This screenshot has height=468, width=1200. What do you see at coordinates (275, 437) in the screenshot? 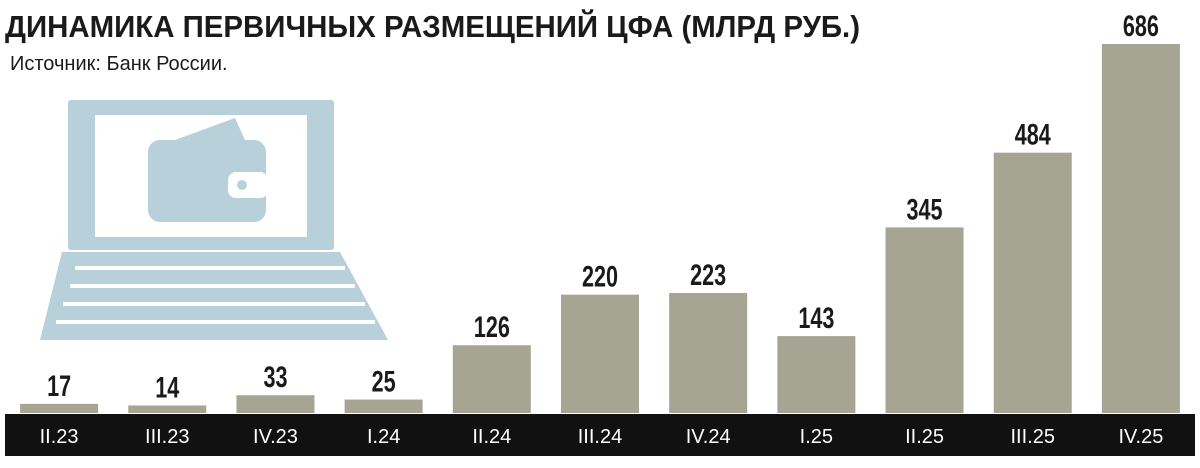
I see `x-tick-label: IV.23` at bounding box center [275, 437].